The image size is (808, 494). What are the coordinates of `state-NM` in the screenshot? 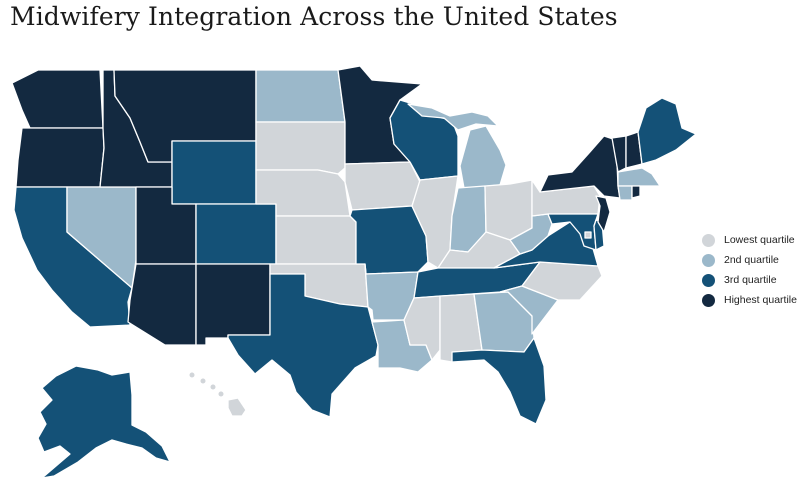 It's located at (233, 304).